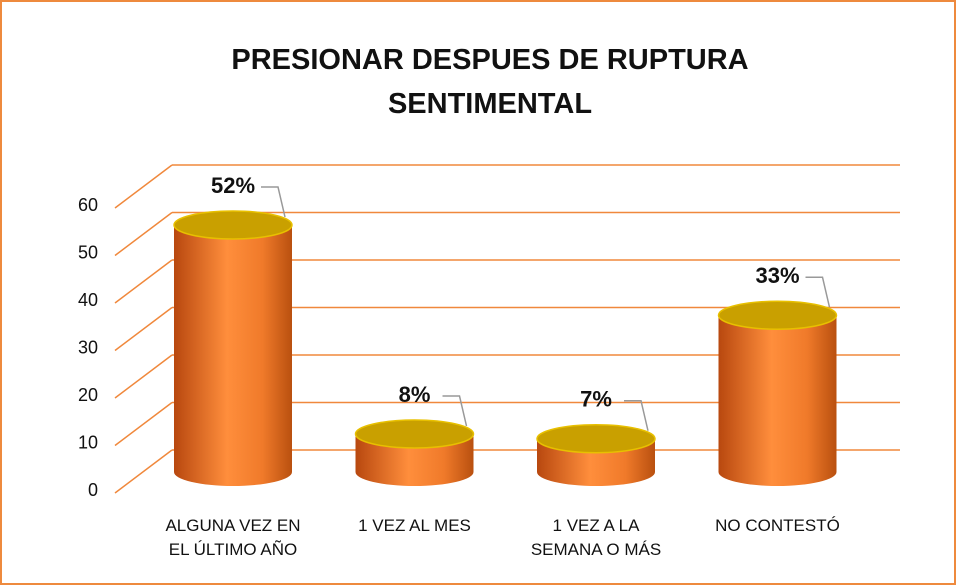  Describe the element at coordinates (414, 525) in the screenshot. I see `x-tick-label: 1 VEZ AL MES` at that location.